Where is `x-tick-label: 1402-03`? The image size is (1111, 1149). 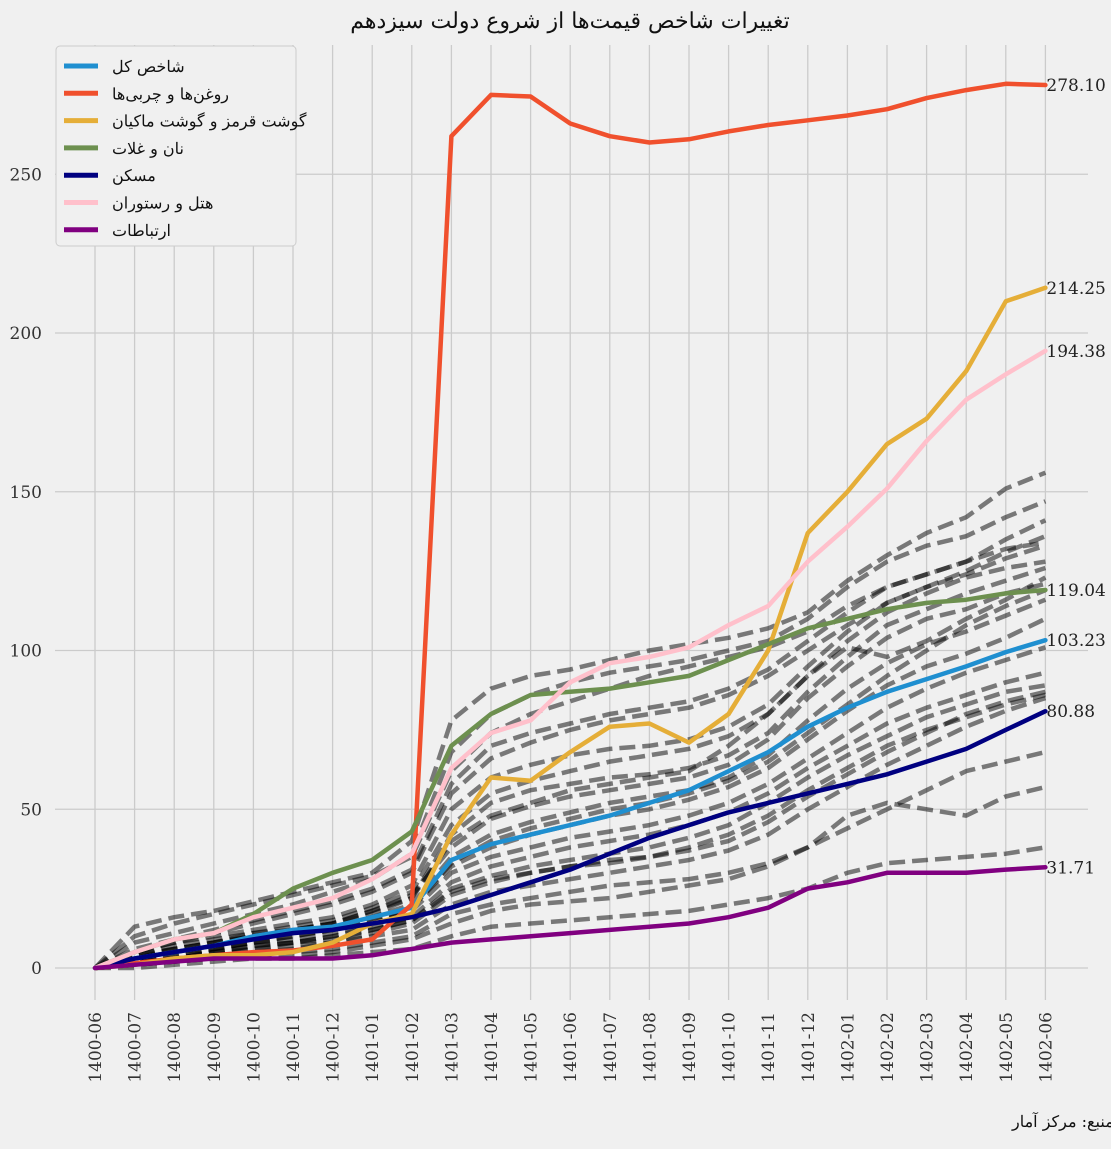 x-tick-label: 1402-03 is located at coordinates (928, 1047).